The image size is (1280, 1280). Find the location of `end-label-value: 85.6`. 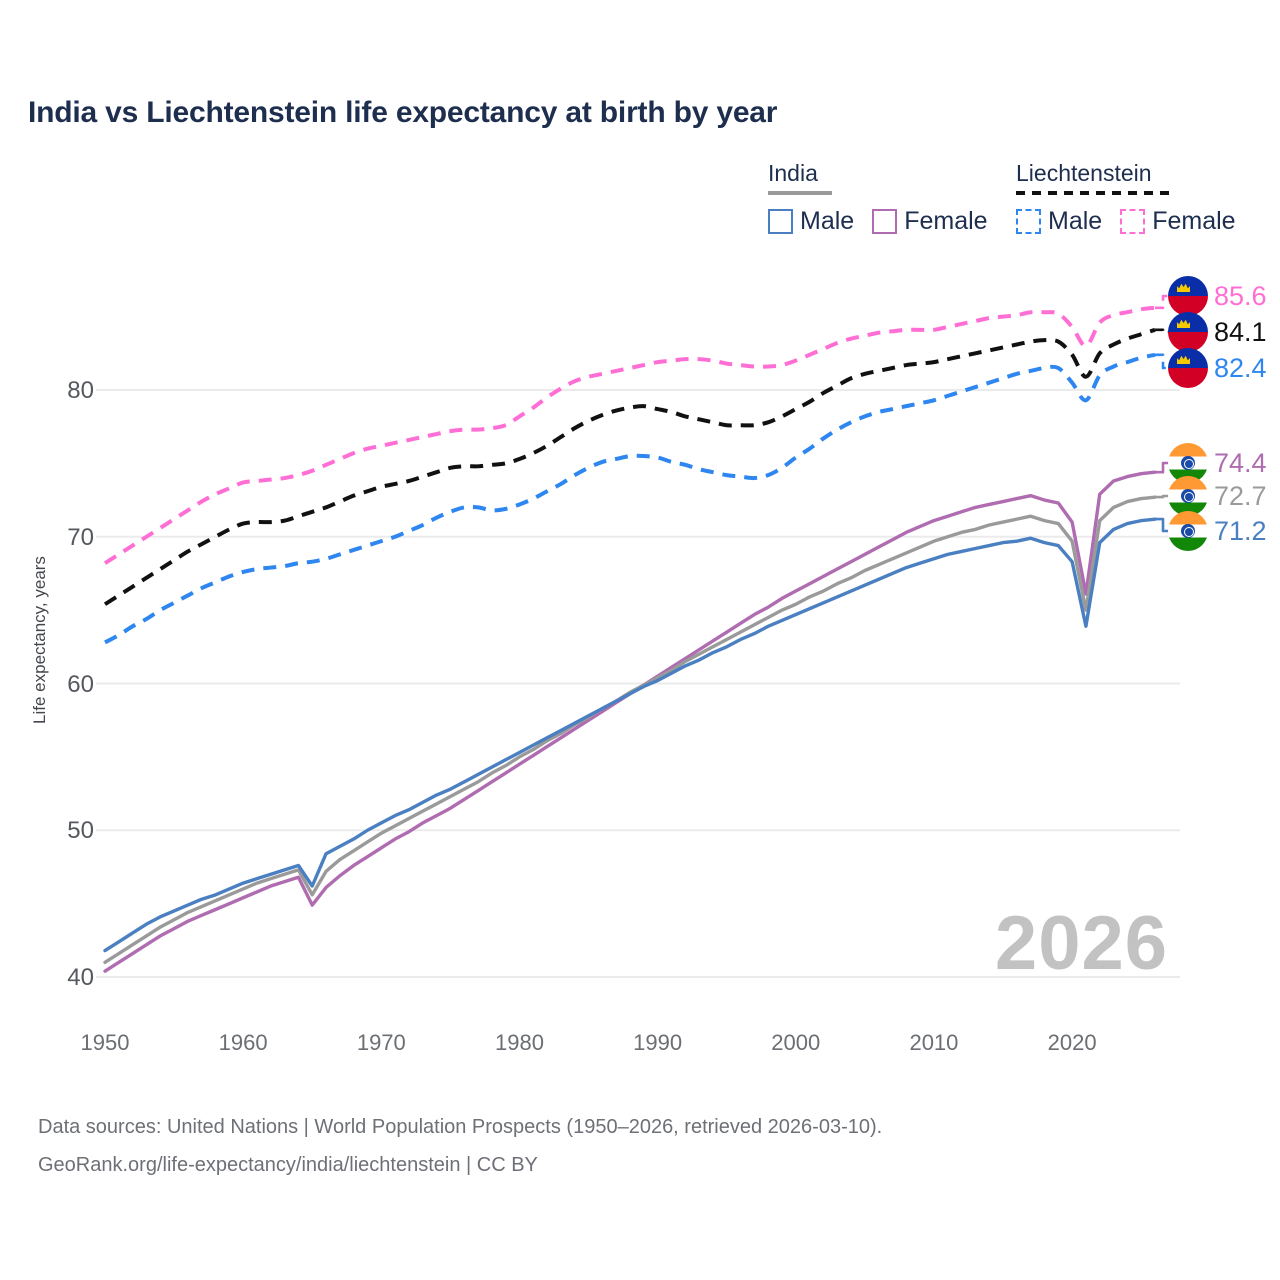

end-label-value: 85.6 is located at coordinates (1240, 295).